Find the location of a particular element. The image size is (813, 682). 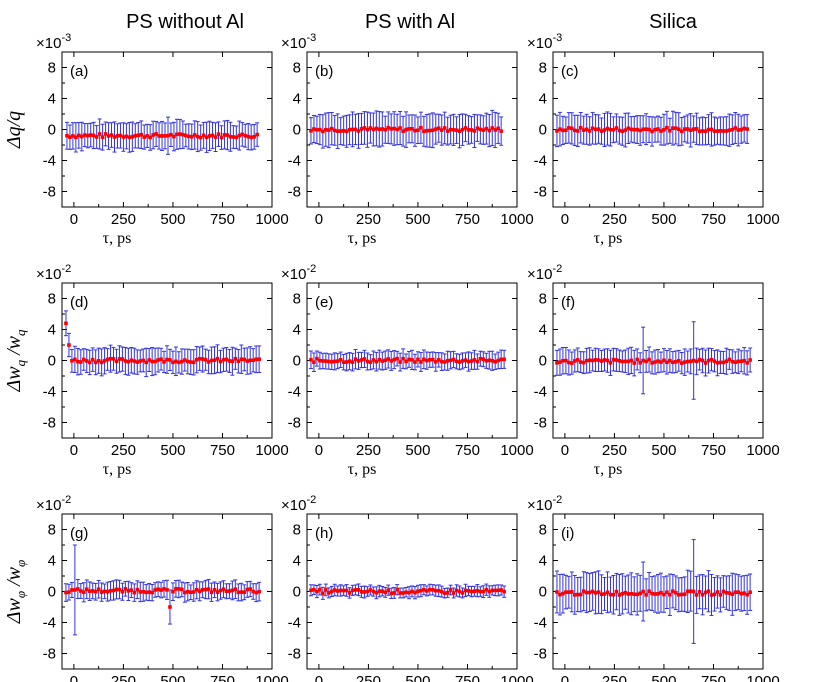

panel-label: (a) is located at coordinates (79, 71).